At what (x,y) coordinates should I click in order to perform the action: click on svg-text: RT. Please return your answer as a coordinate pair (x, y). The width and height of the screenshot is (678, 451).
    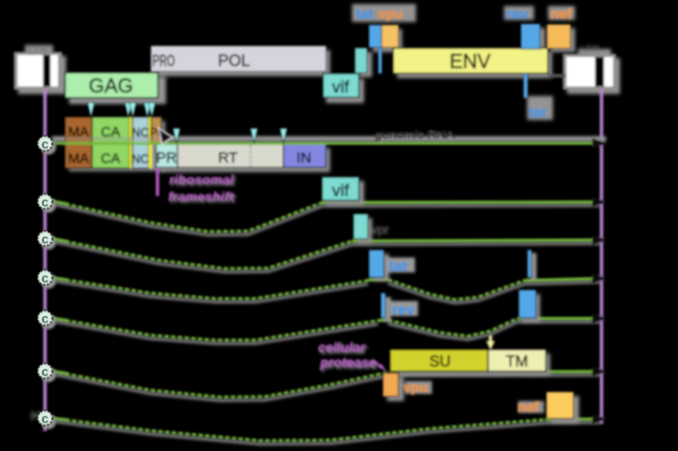
    Looking at the image, I should click on (228, 158).